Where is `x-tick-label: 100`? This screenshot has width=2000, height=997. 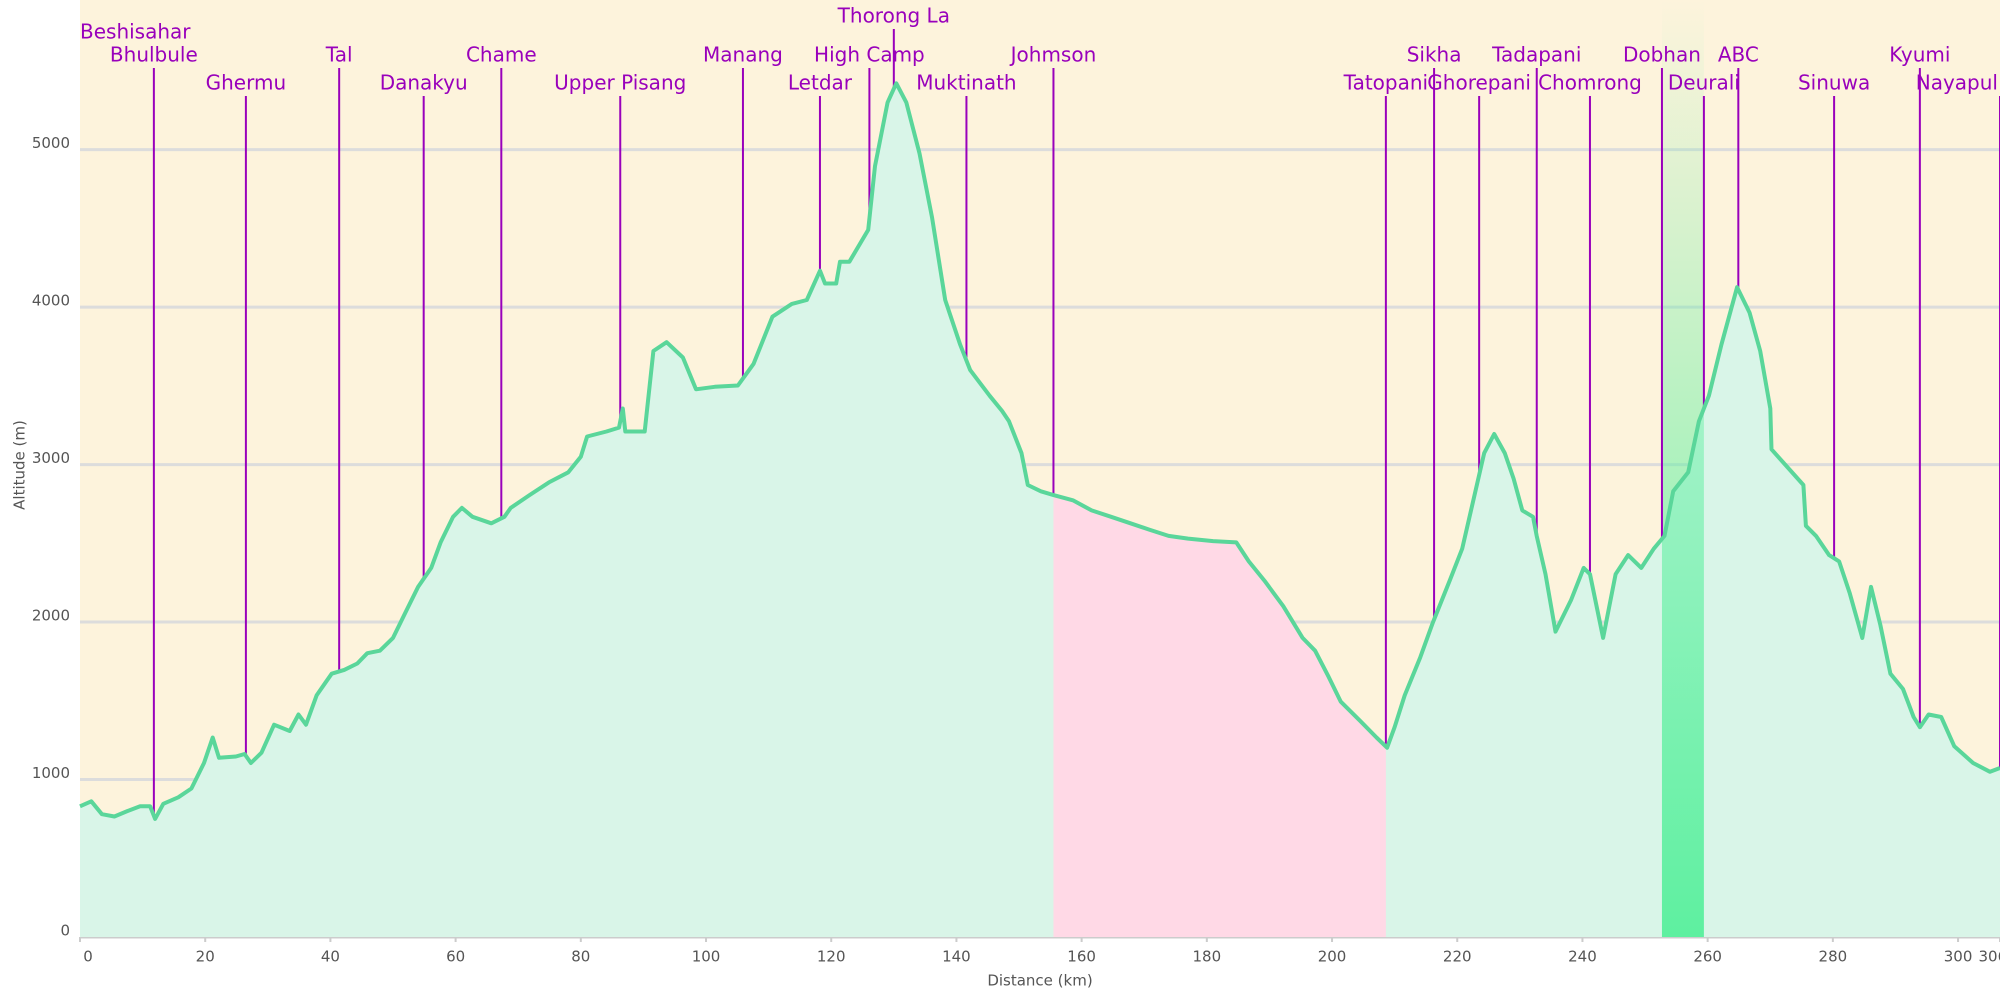 x-tick-label: 100 is located at coordinates (706, 957).